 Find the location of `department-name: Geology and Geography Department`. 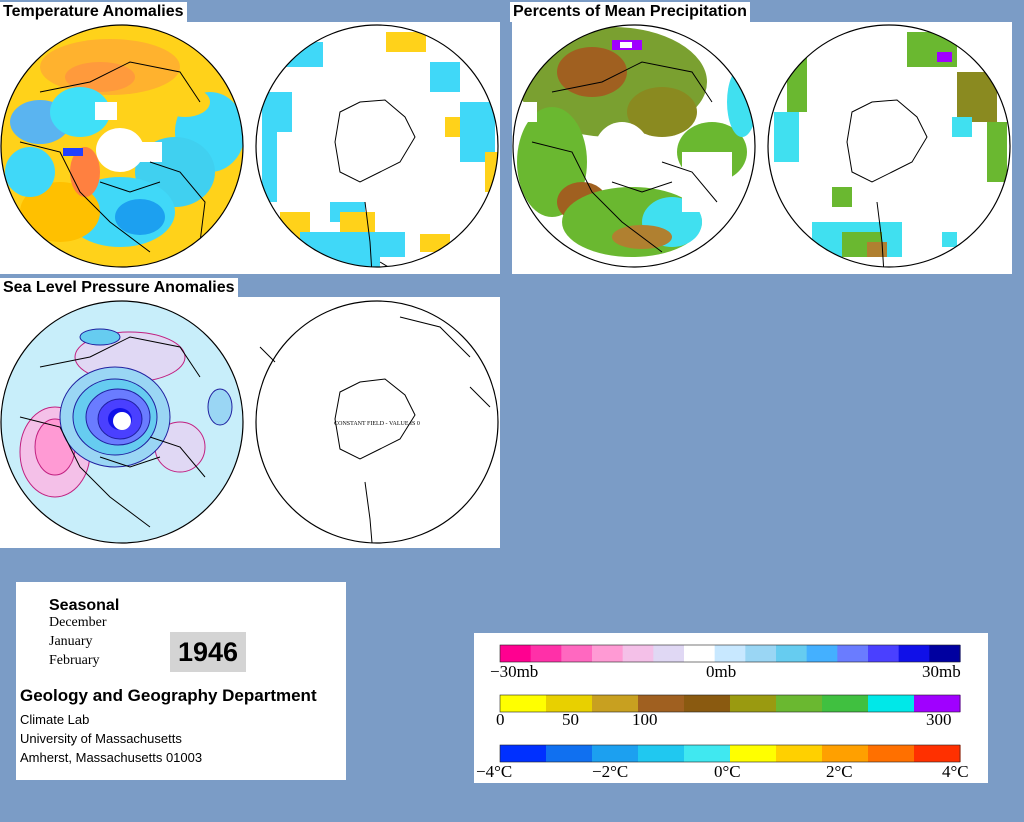

department-name: Geology and Geography Department is located at coordinates (168, 695).